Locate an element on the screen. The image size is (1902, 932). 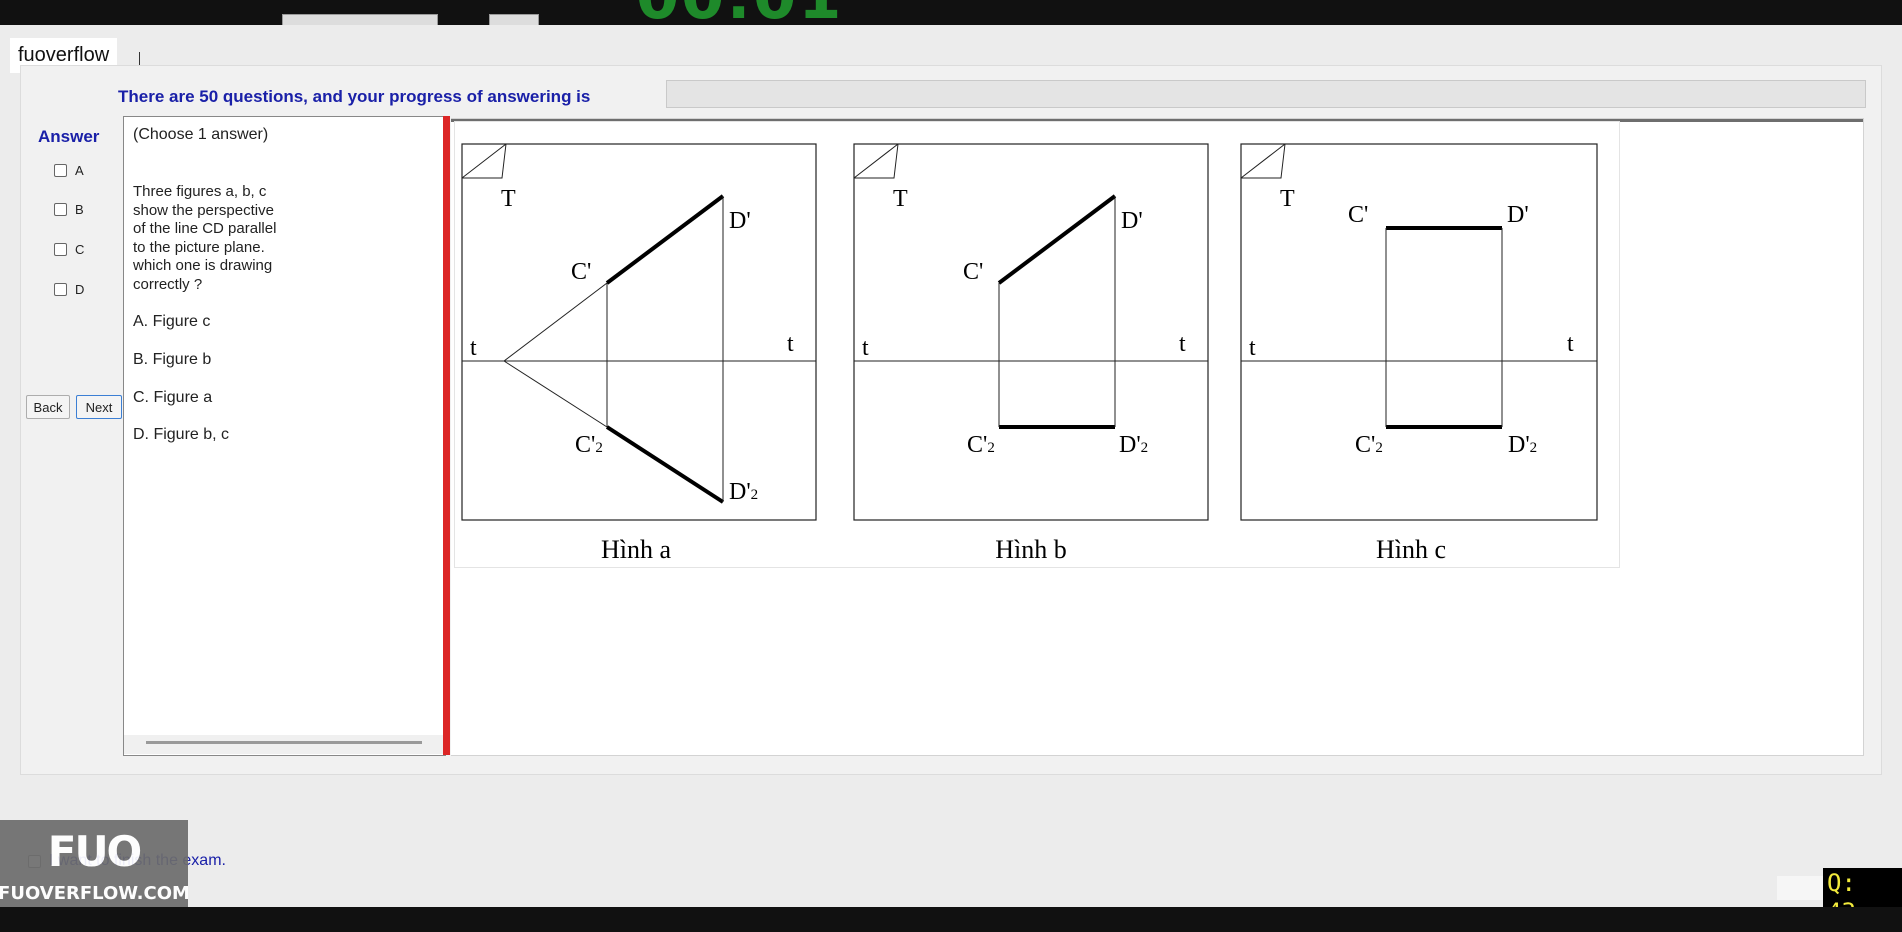
scrollbar-thumb is located at coordinates (284, 742).